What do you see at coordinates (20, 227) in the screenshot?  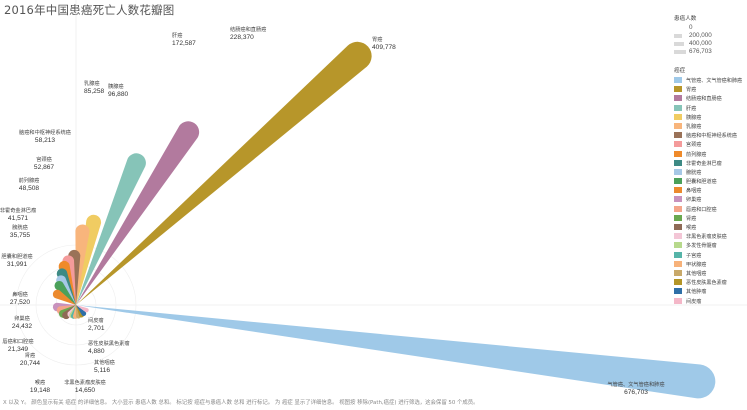 I see `petal-label-name: 膀胱癌` at bounding box center [20, 227].